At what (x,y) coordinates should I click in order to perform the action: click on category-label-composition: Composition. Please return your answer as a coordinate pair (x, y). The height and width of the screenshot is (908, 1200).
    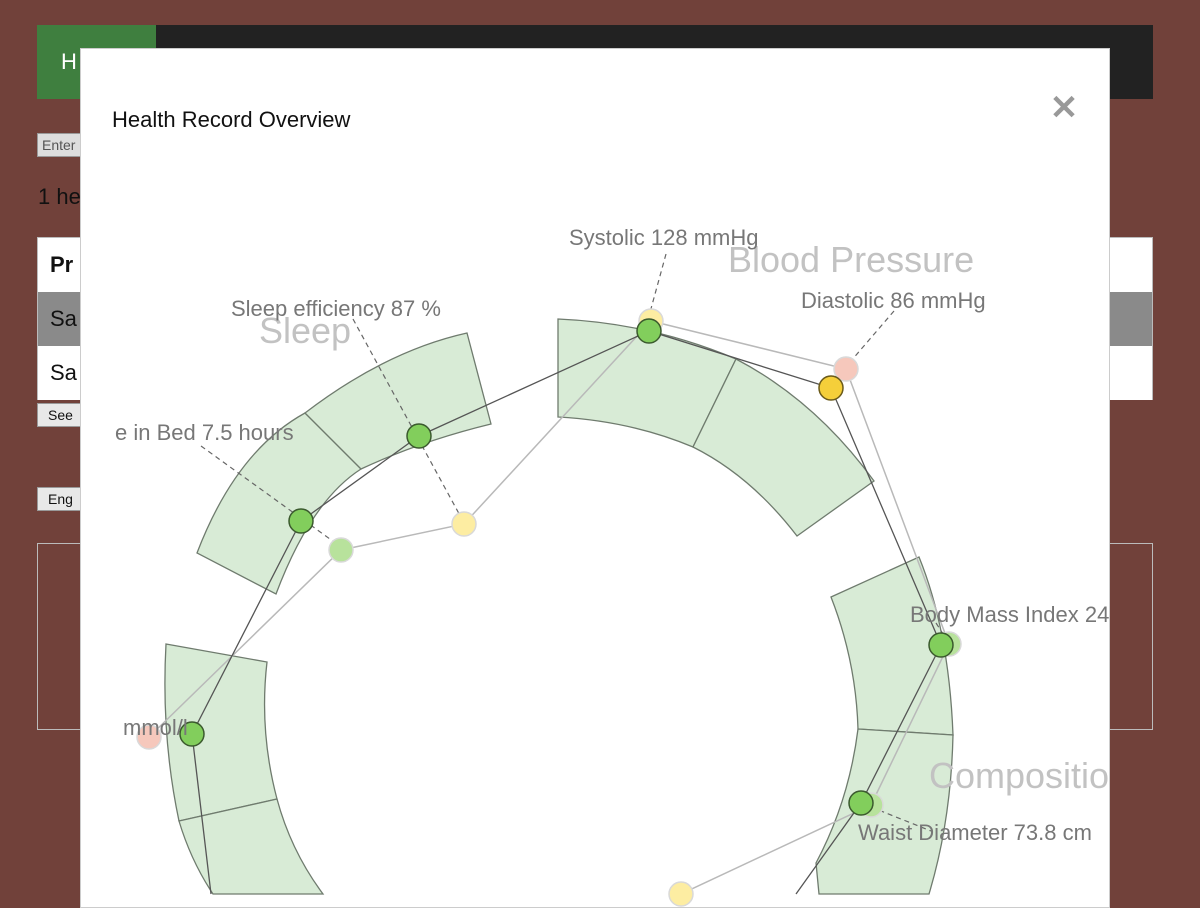
    Looking at the image, I should click on (1019, 775).